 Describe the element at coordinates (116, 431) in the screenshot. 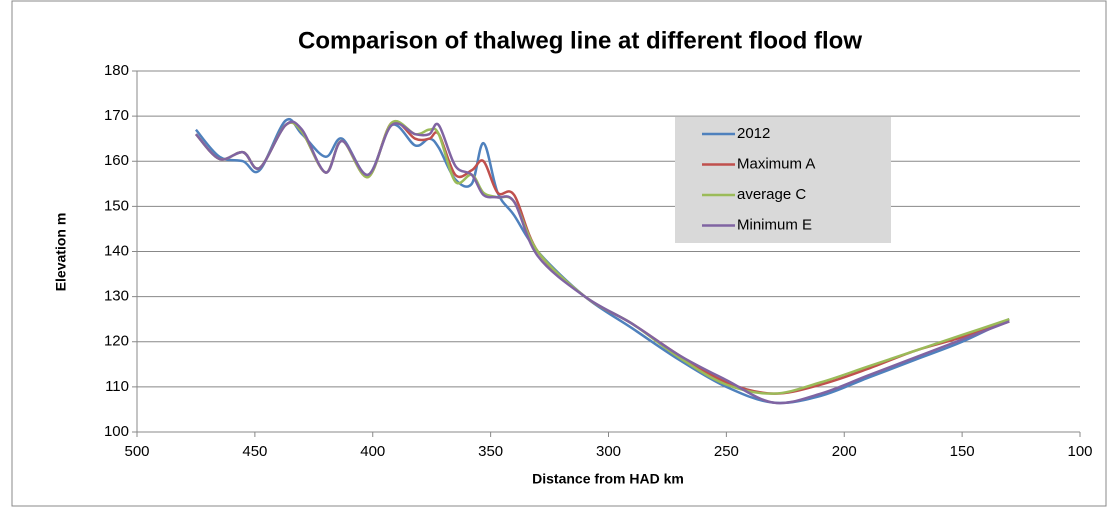

I see `y-tick-label: 100` at that location.